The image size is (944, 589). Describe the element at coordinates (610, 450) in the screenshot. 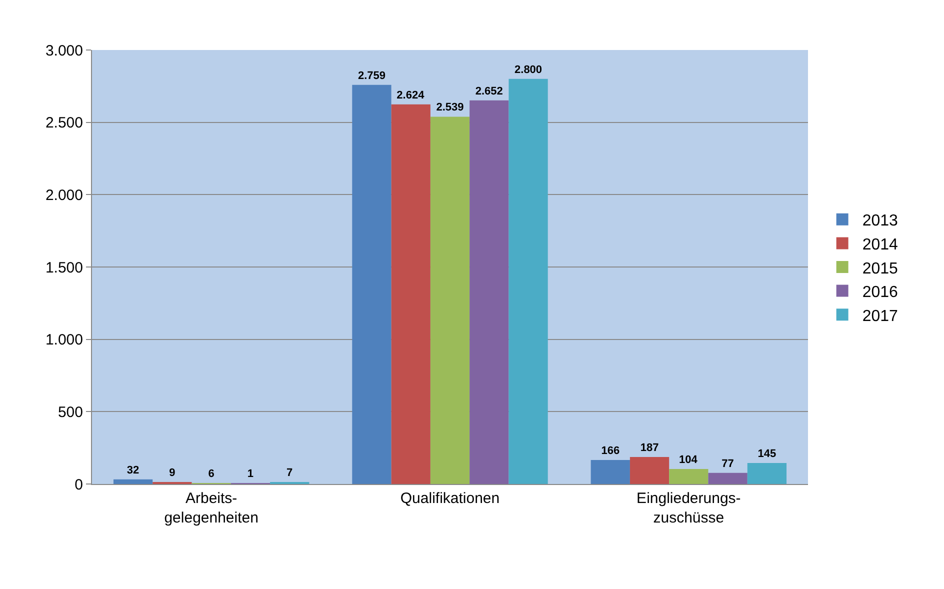

I see `data-label: 166` at that location.